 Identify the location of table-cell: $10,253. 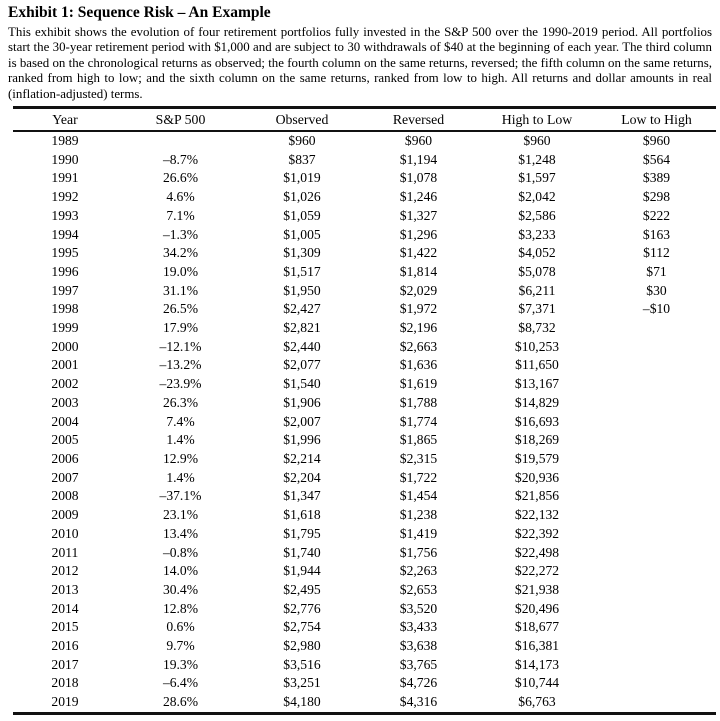
(537, 346).